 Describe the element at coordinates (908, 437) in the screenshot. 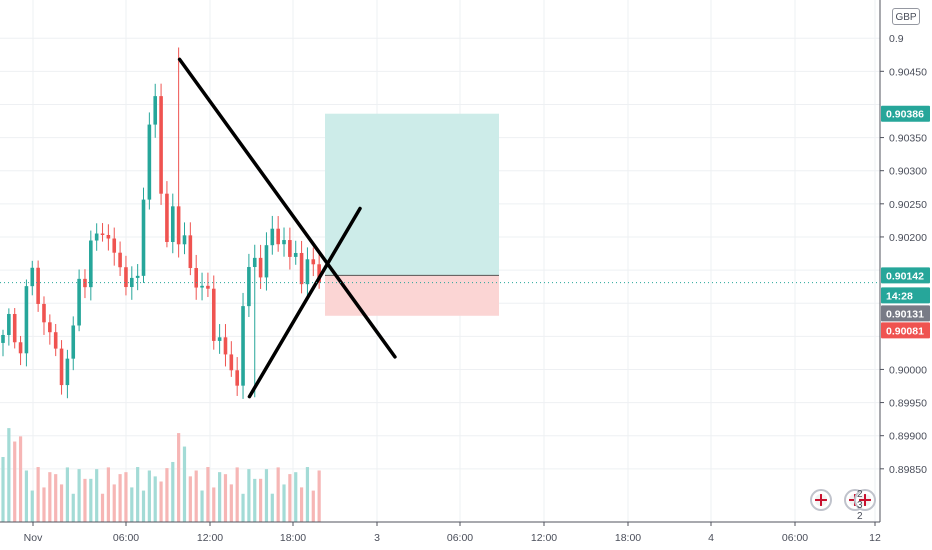

I see `price-tick-label: 0.89900` at that location.